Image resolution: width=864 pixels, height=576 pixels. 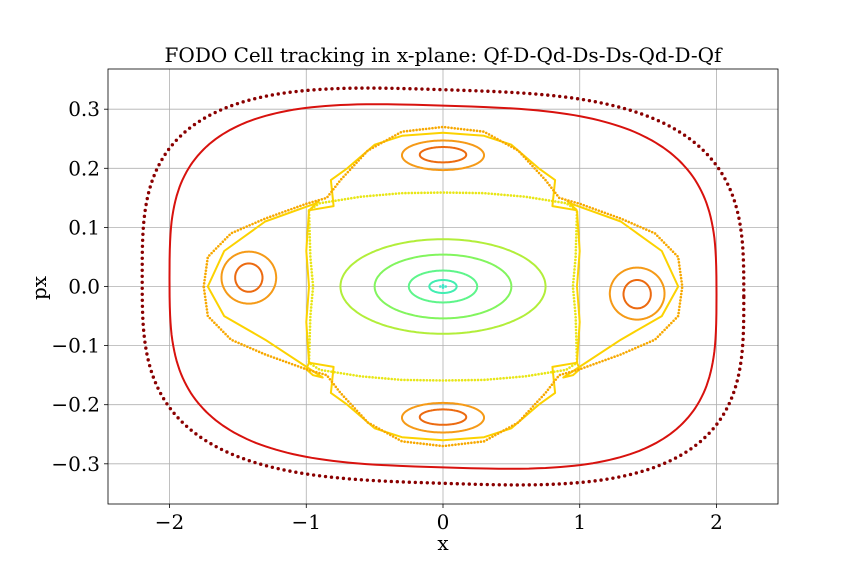 What do you see at coordinates (84, 287) in the screenshot?
I see `y-tick-label: 0.0` at bounding box center [84, 287].